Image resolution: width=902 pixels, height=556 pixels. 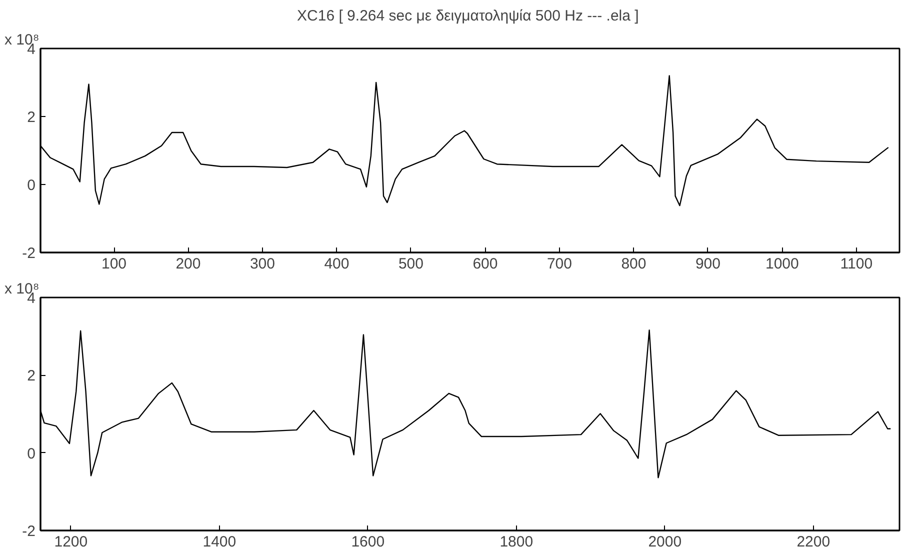 What do you see at coordinates (813, 542) in the screenshot?
I see `x-tick-label: 2200` at bounding box center [813, 542].